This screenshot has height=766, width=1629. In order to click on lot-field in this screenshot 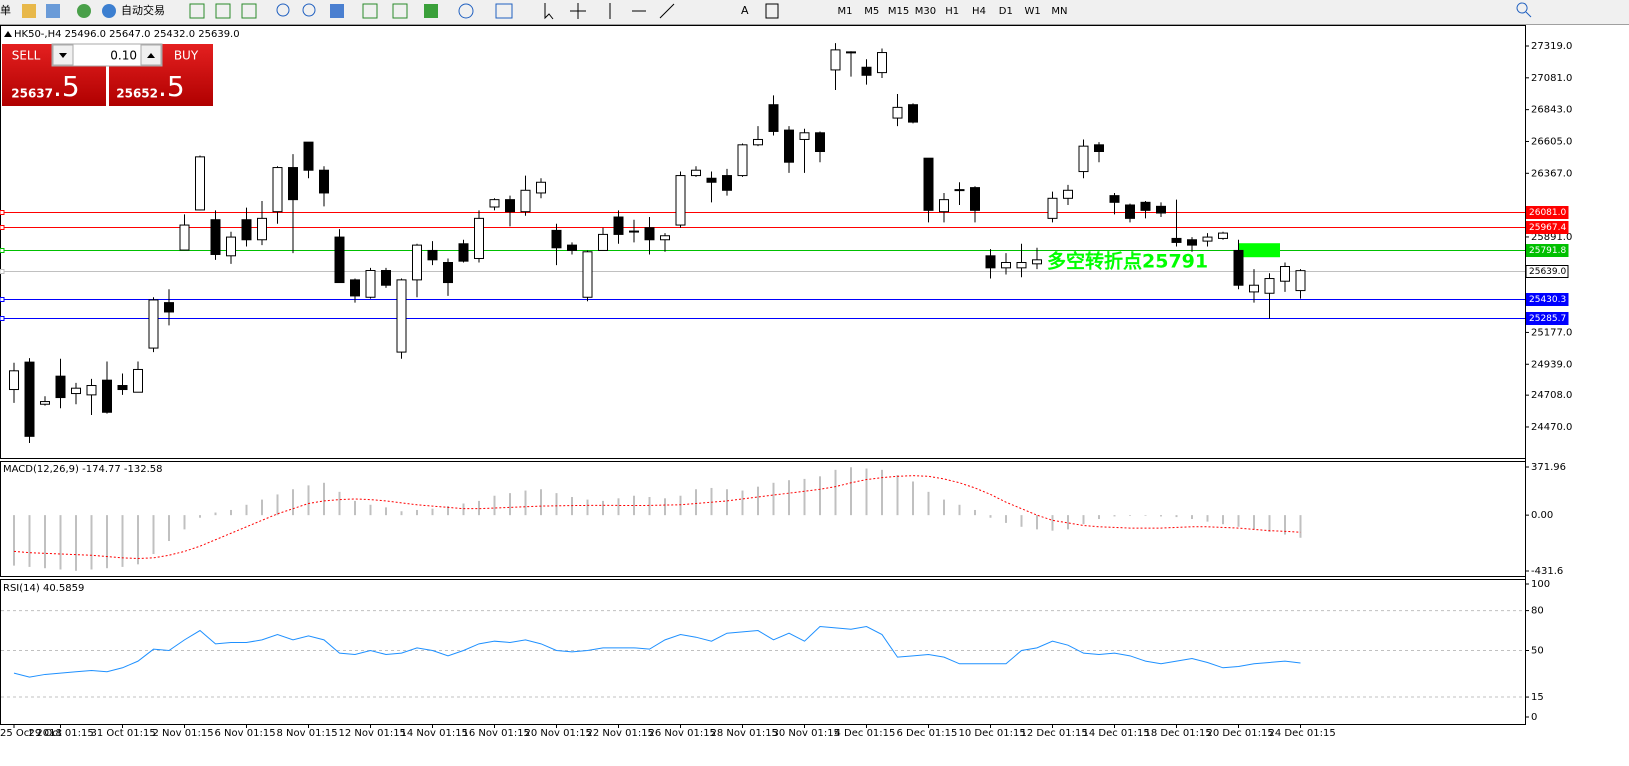, I will do `click(107, 55)`.